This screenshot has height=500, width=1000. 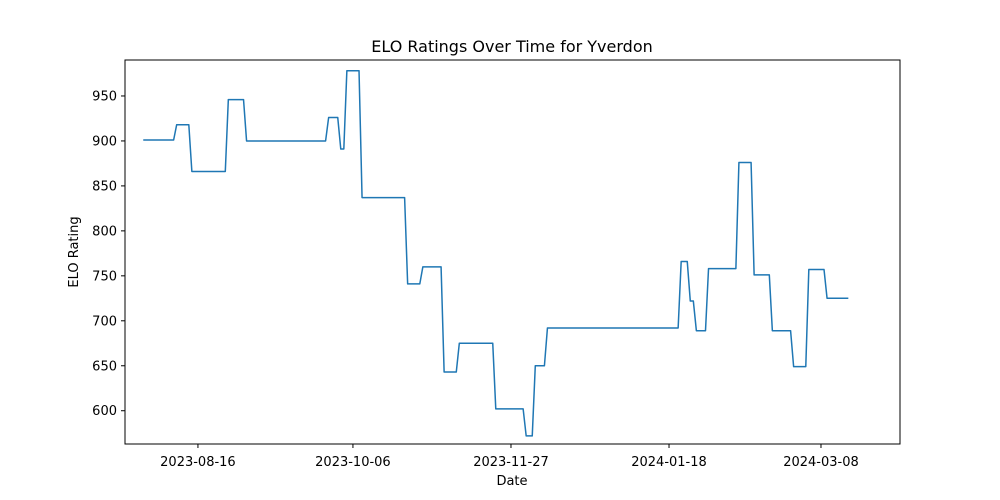 I want to click on y-tick-label: 650, so click(x=104, y=366).